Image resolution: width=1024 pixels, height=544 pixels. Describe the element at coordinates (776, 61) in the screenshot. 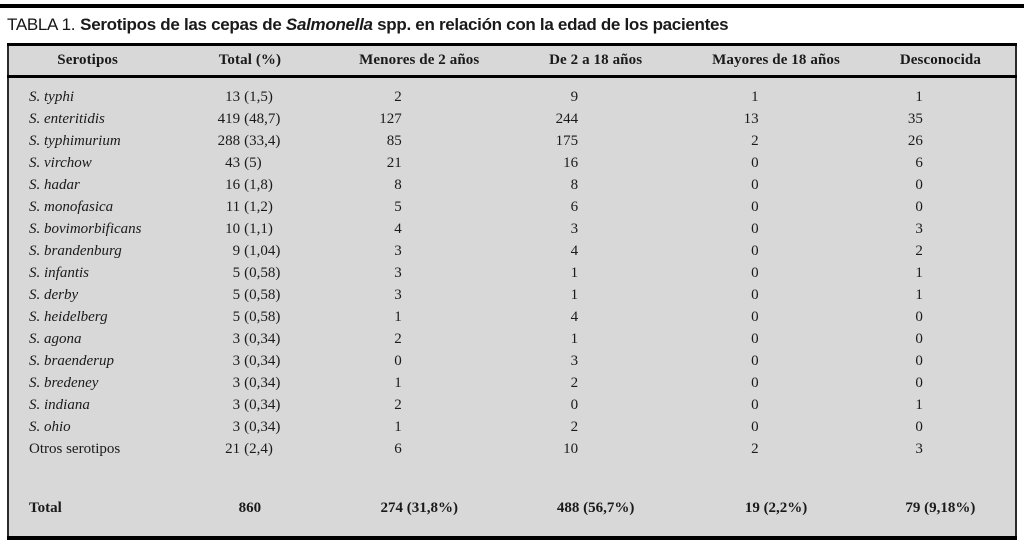

I see `header-over18: Mayores de 18 años` at that location.